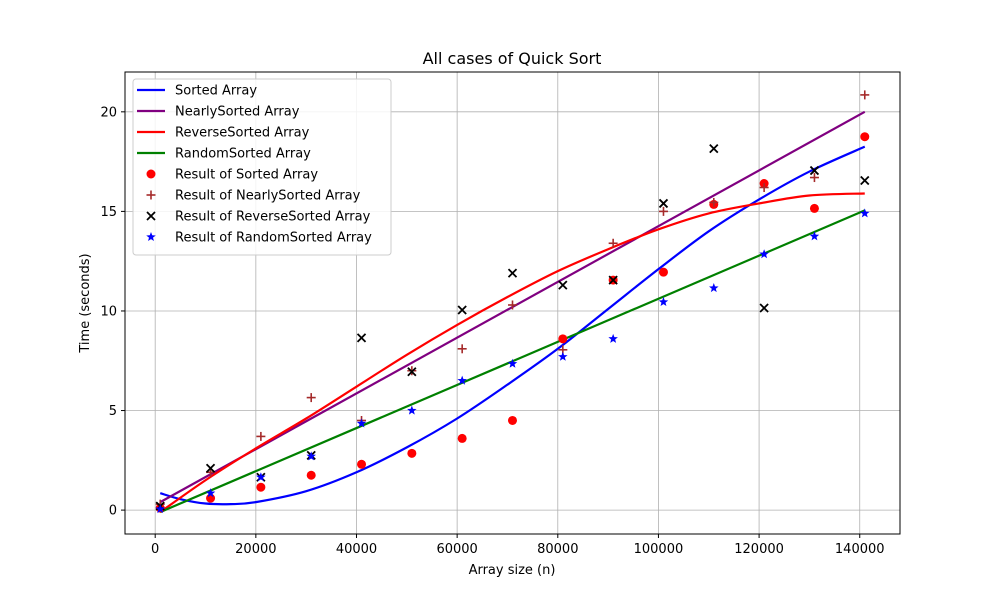 Image resolution: width=1000 pixels, height=600 pixels. What do you see at coordinates (659, 549) in the screenshot?
I see `x-tick-label: 100000` at bounding box center [659, 549].